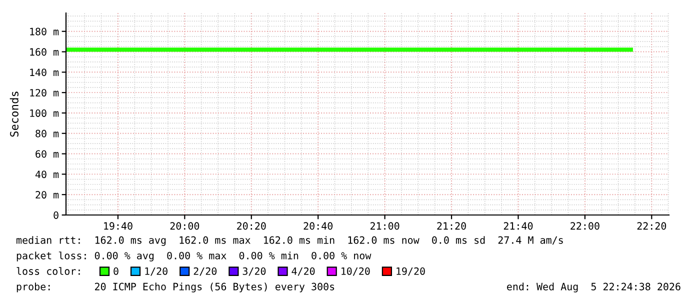 The height and width of the screenshot is (297, 697). I want to click on x-tick-label: 21:40, so click(518, 226).